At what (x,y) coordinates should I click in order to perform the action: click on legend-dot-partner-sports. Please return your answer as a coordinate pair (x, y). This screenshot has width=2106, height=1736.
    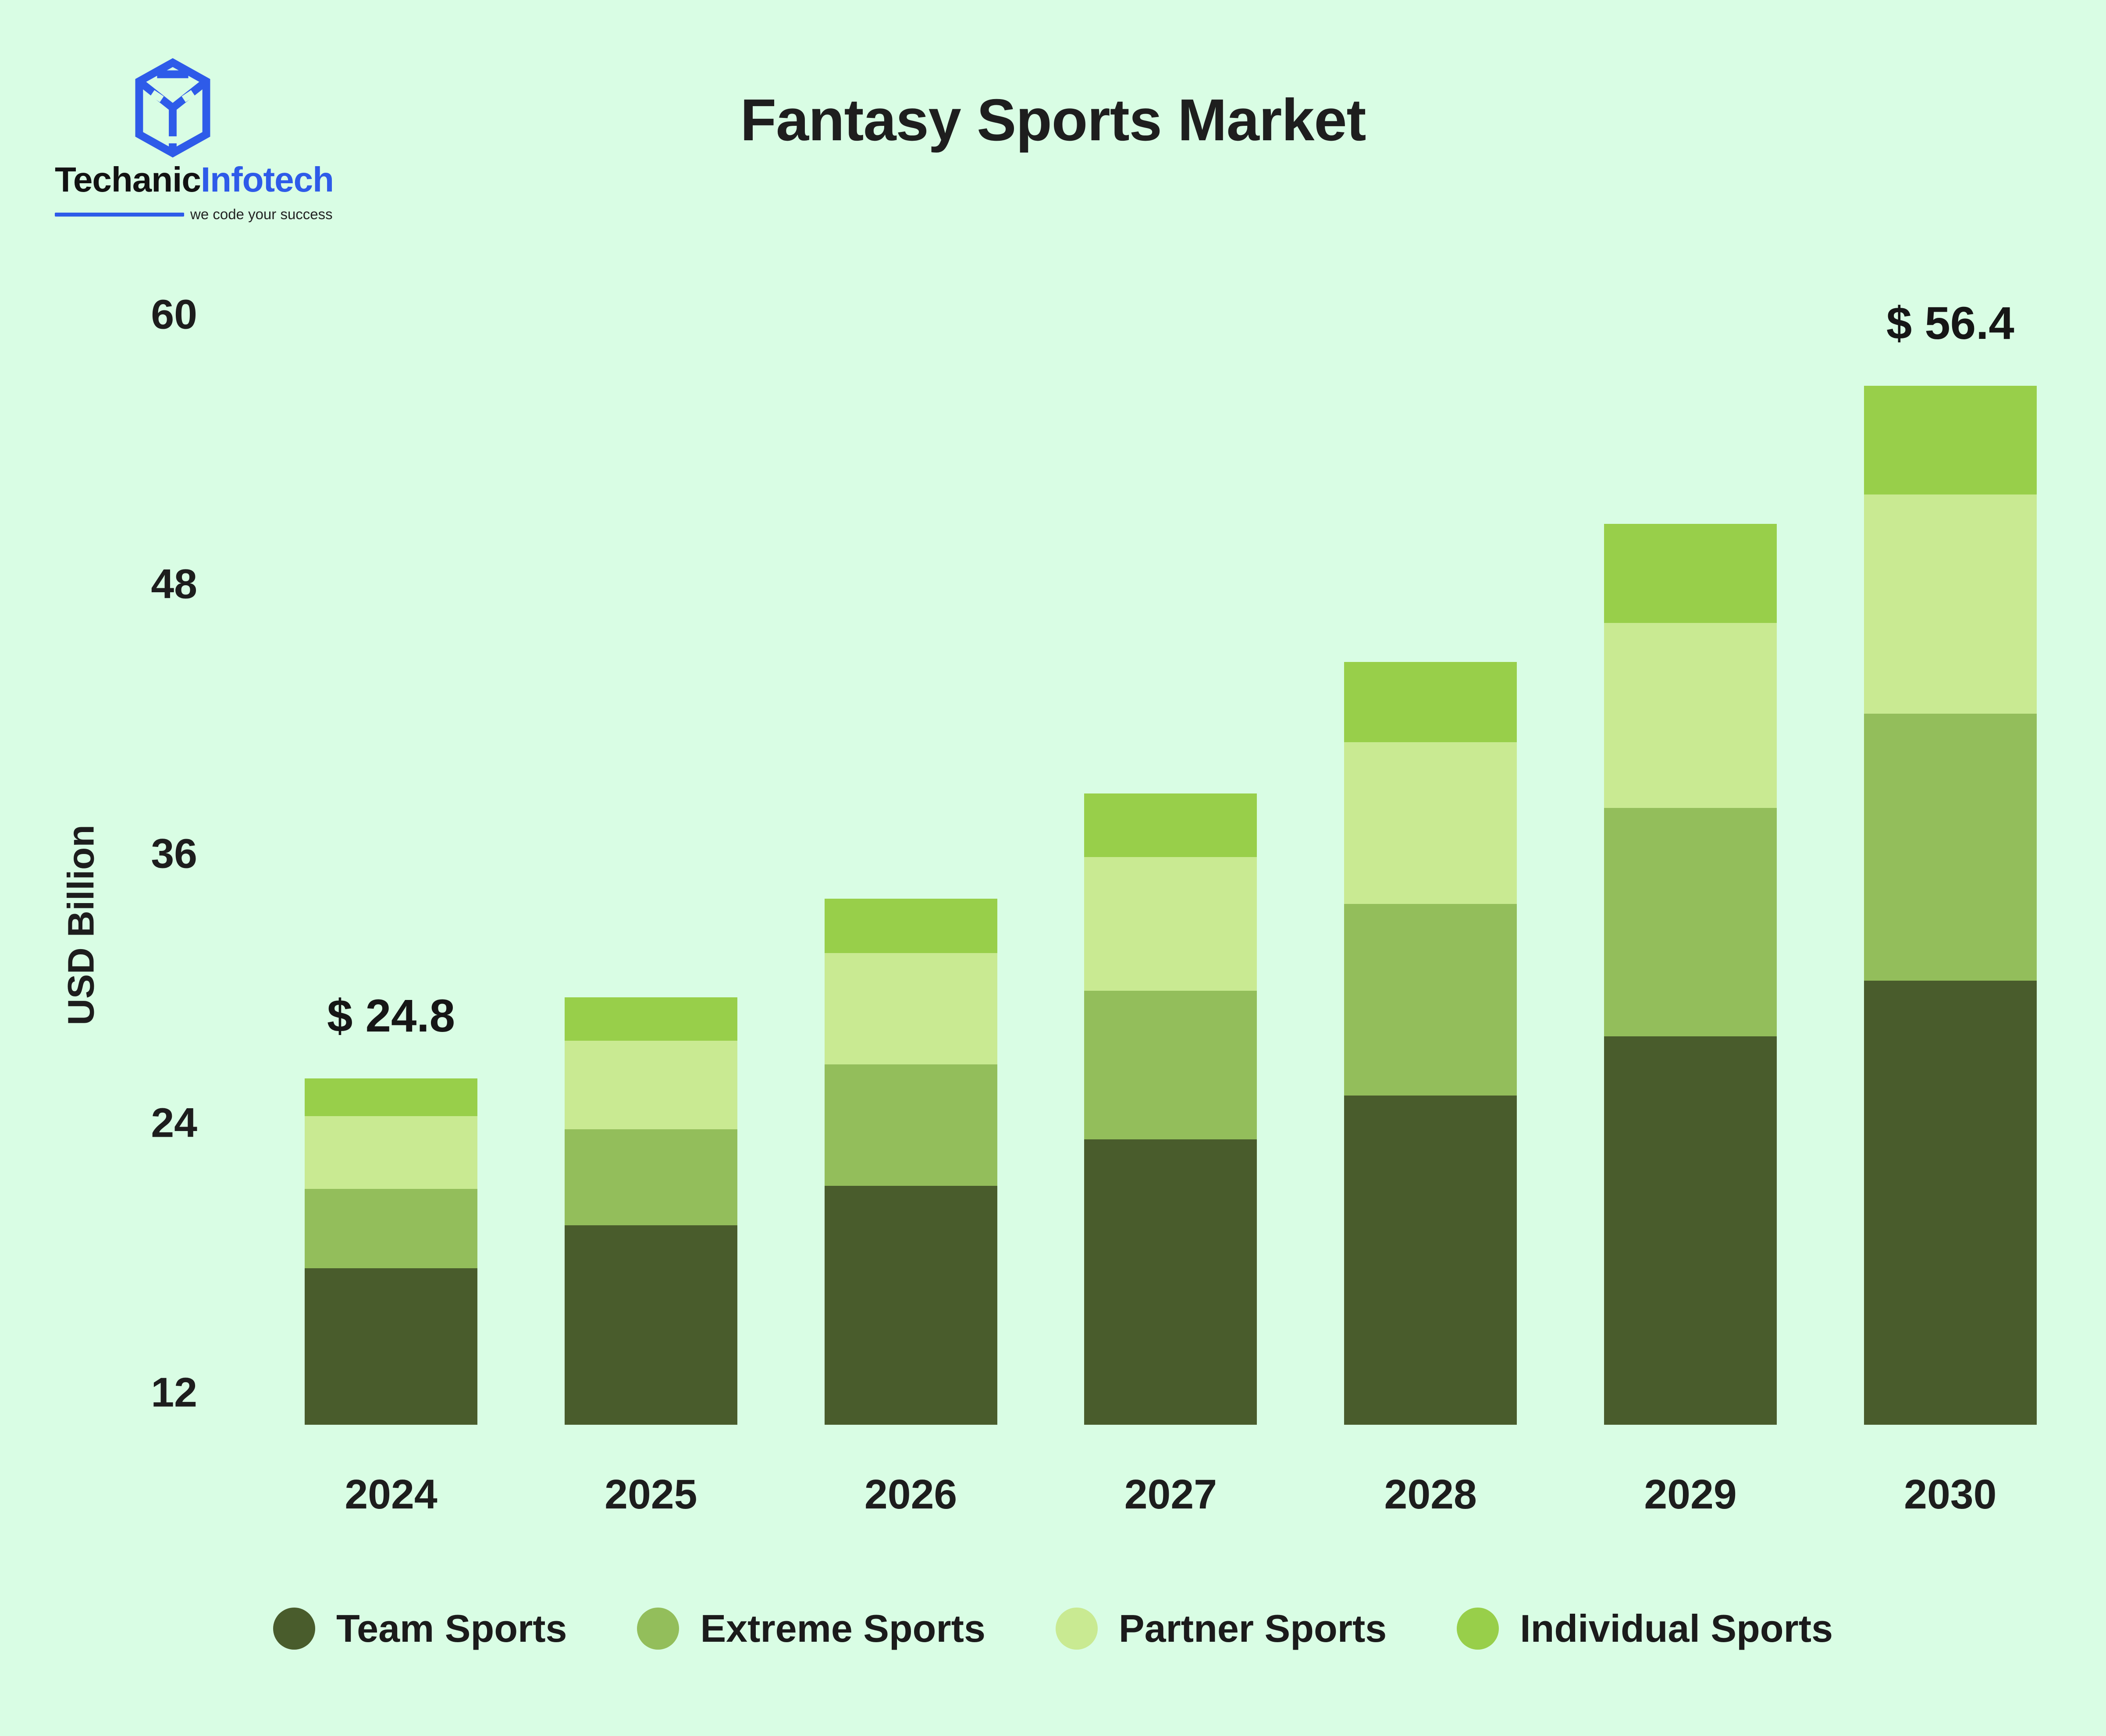
    Looking at the image, I should click on (1076, 1629).